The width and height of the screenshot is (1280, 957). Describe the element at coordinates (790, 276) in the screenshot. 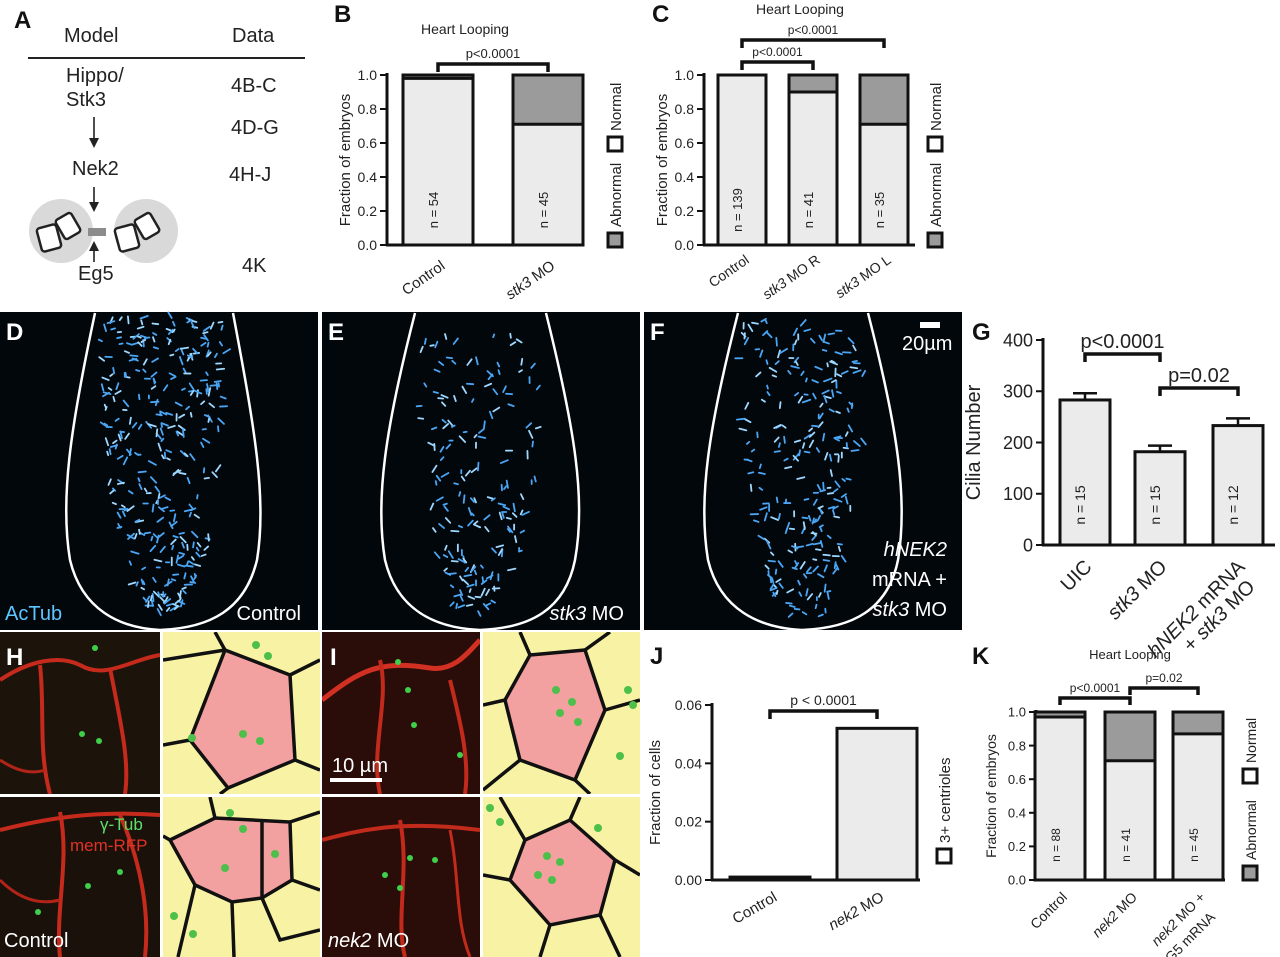

I see `x-tick-label: stk3 MO R` at that location.